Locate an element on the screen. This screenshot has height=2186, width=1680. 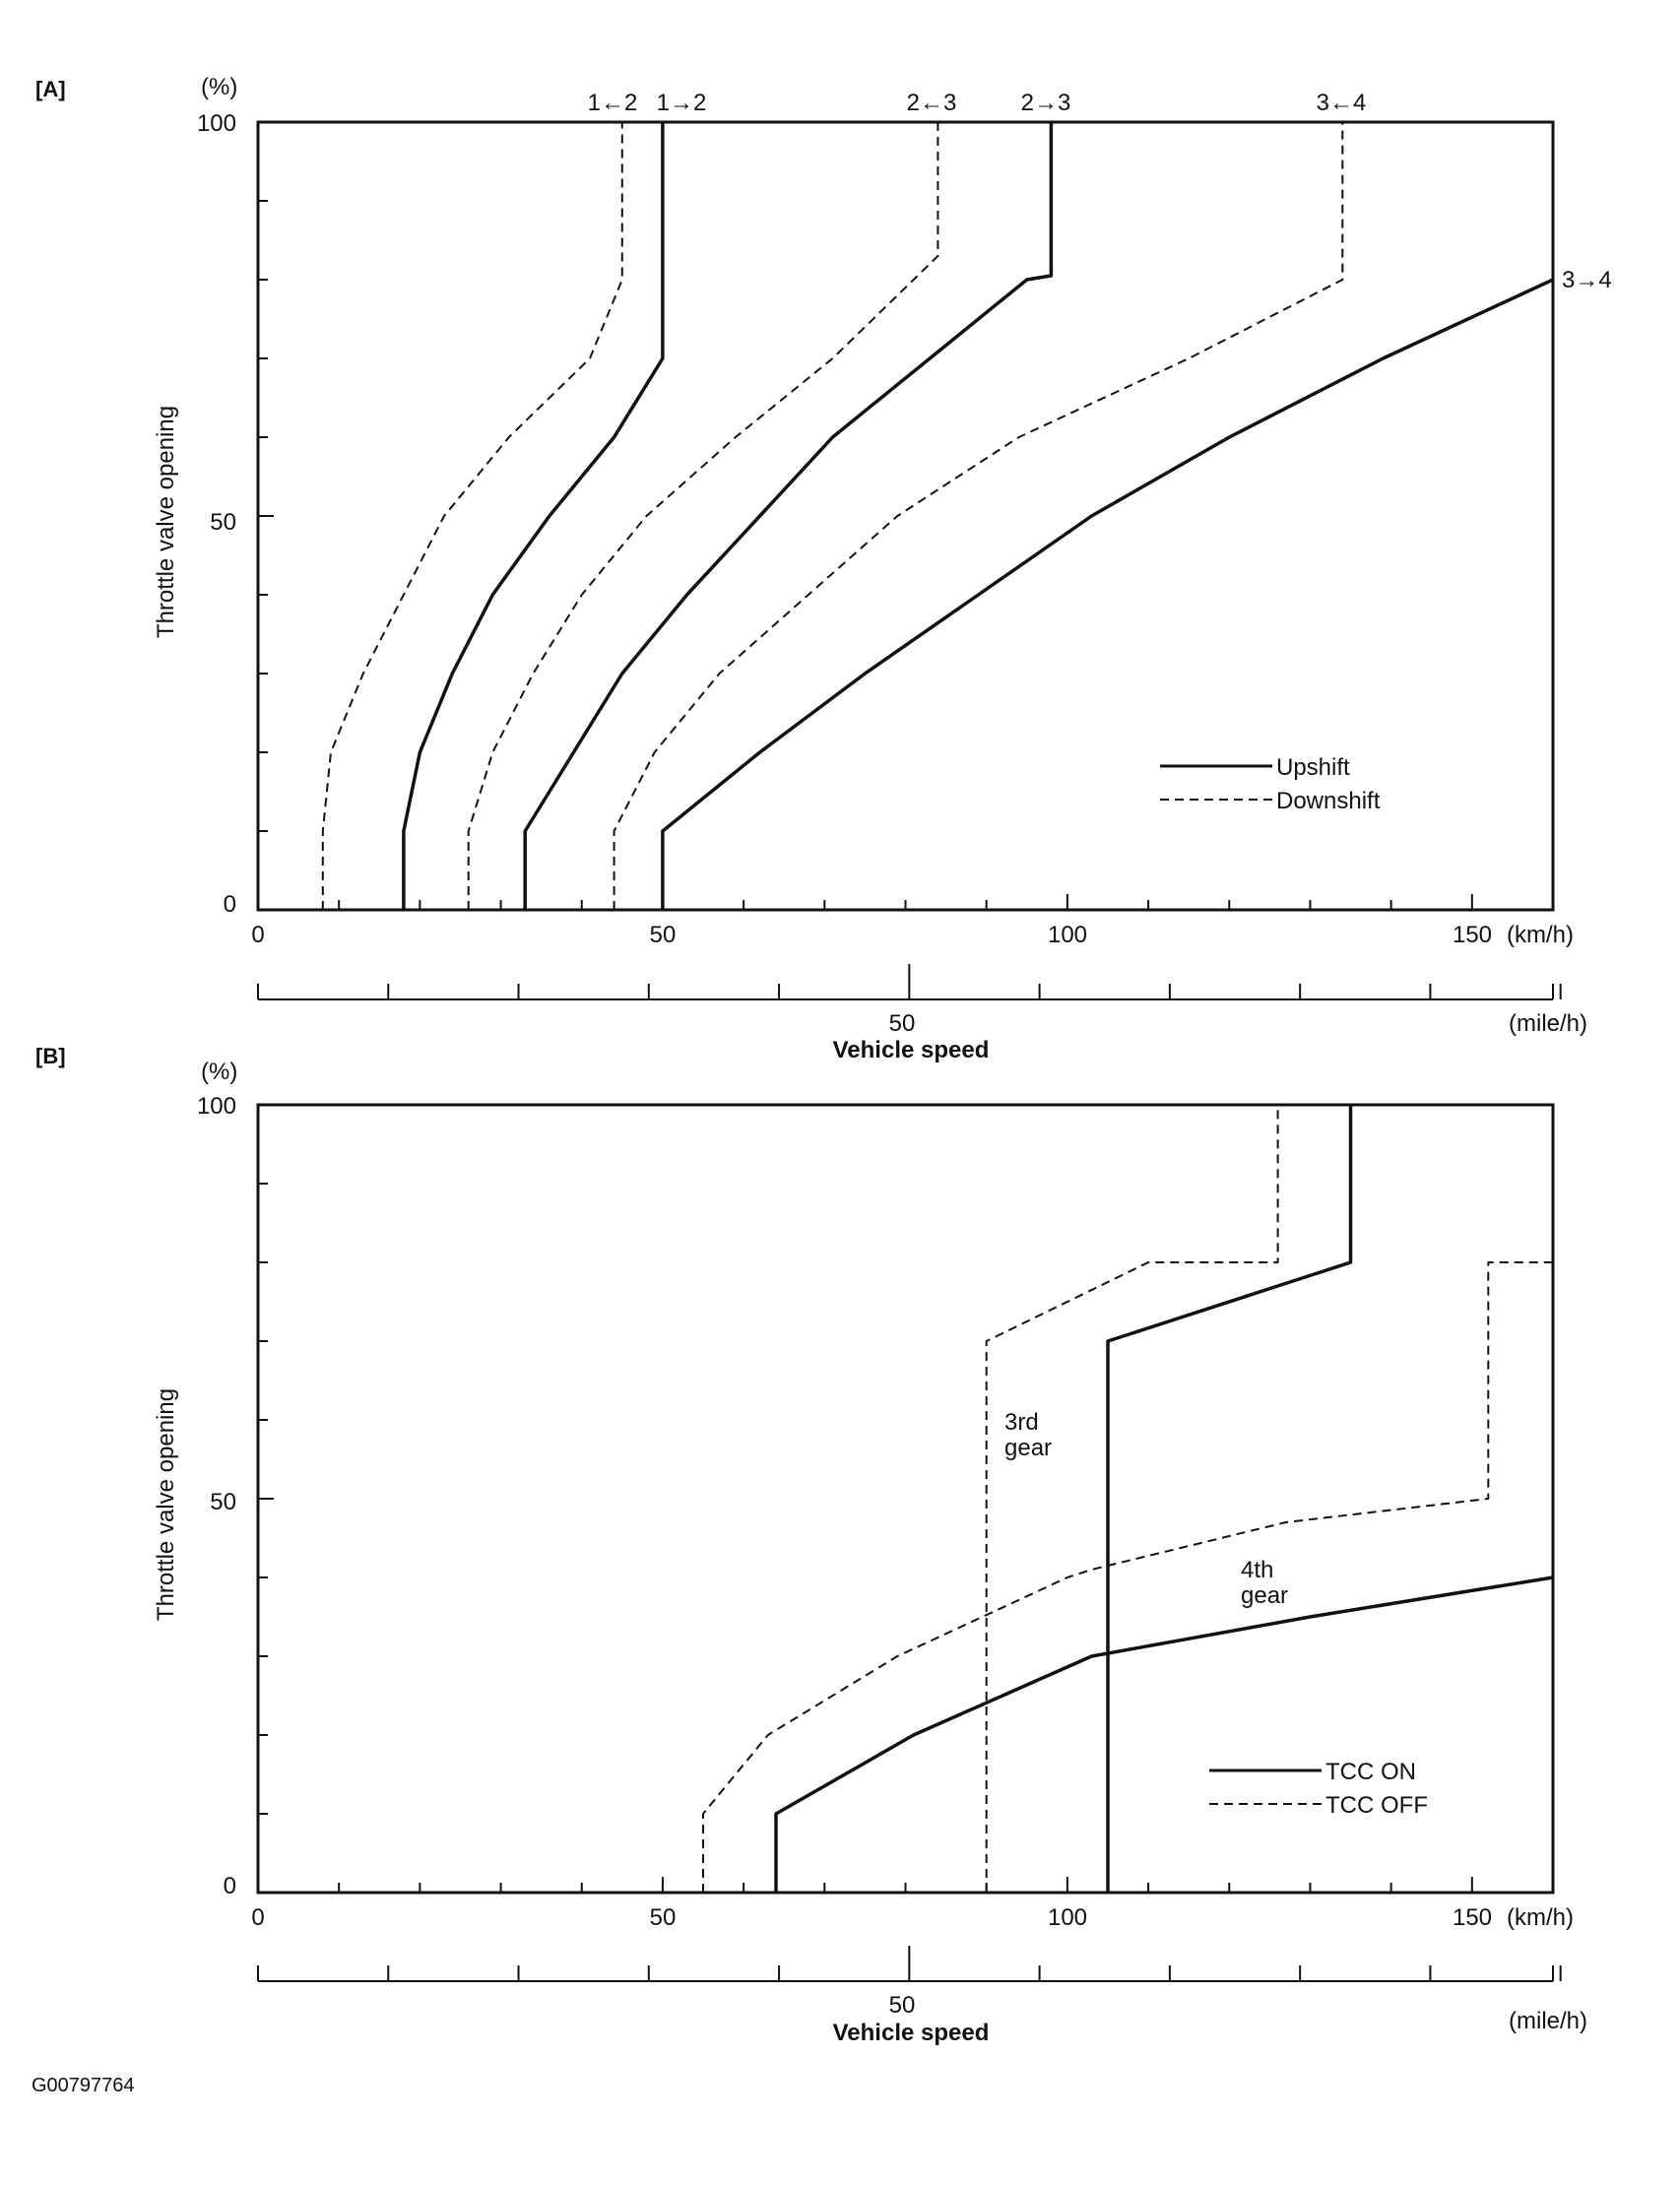
panel-a-label: [A] is located at coordinates (50, 89).